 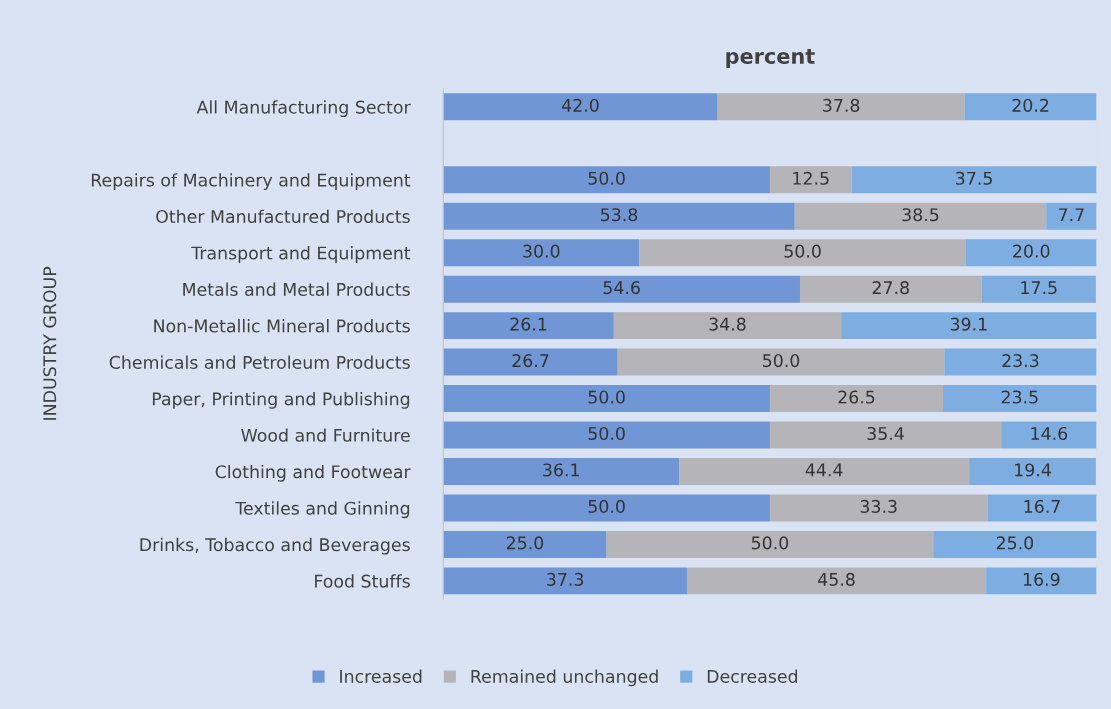 I want to click on y-tick-label: Metals and Metal Products, so click(x=296, y=289).